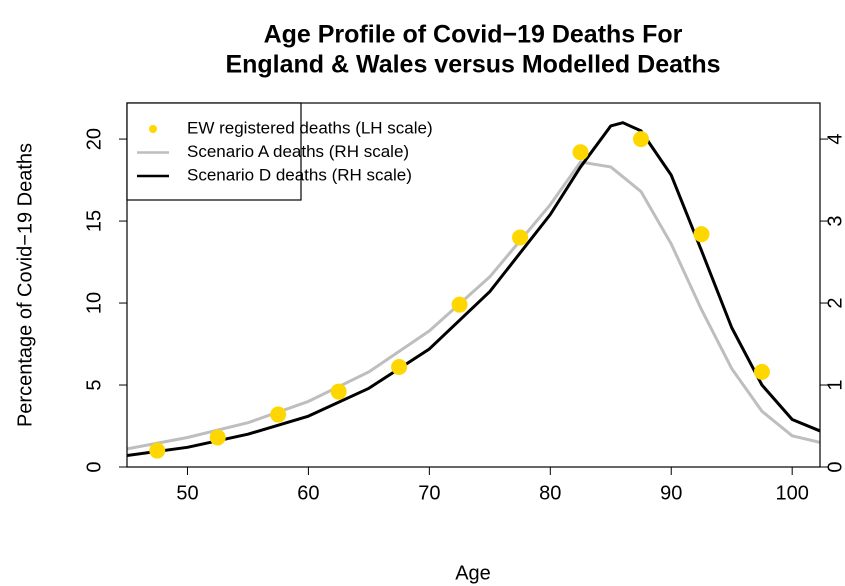 This screenshot has height=586, width=845. What do you see at coordinates (473, 573) in the screenshot?
I see `x-axis-label: Age` at bounding box center [473, 573].